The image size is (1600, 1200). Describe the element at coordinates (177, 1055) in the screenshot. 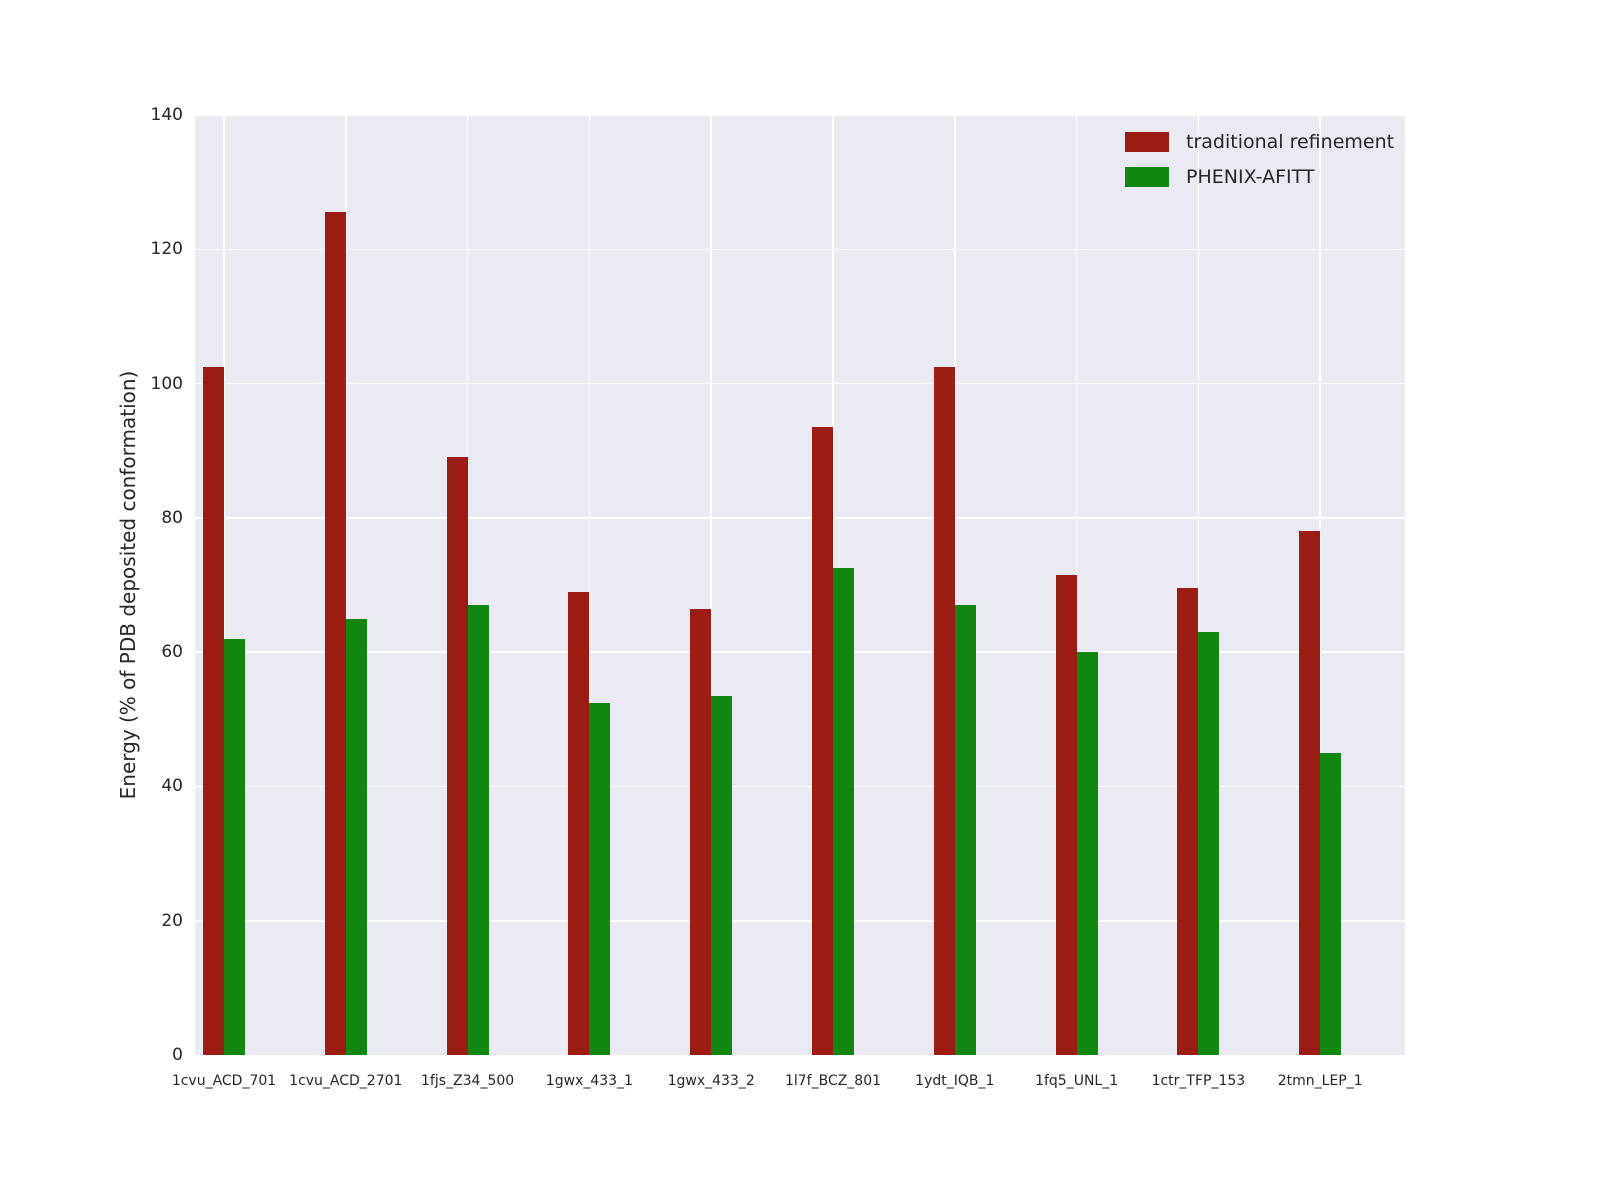

I see `y-tick-label: 0` at that location.